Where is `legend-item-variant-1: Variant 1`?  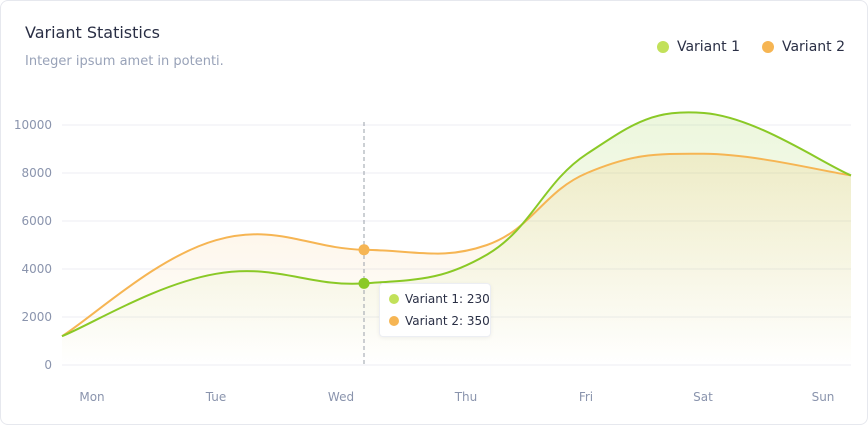
legend-item-variant-1: Variant 1 is located at coordinates (698, 47).